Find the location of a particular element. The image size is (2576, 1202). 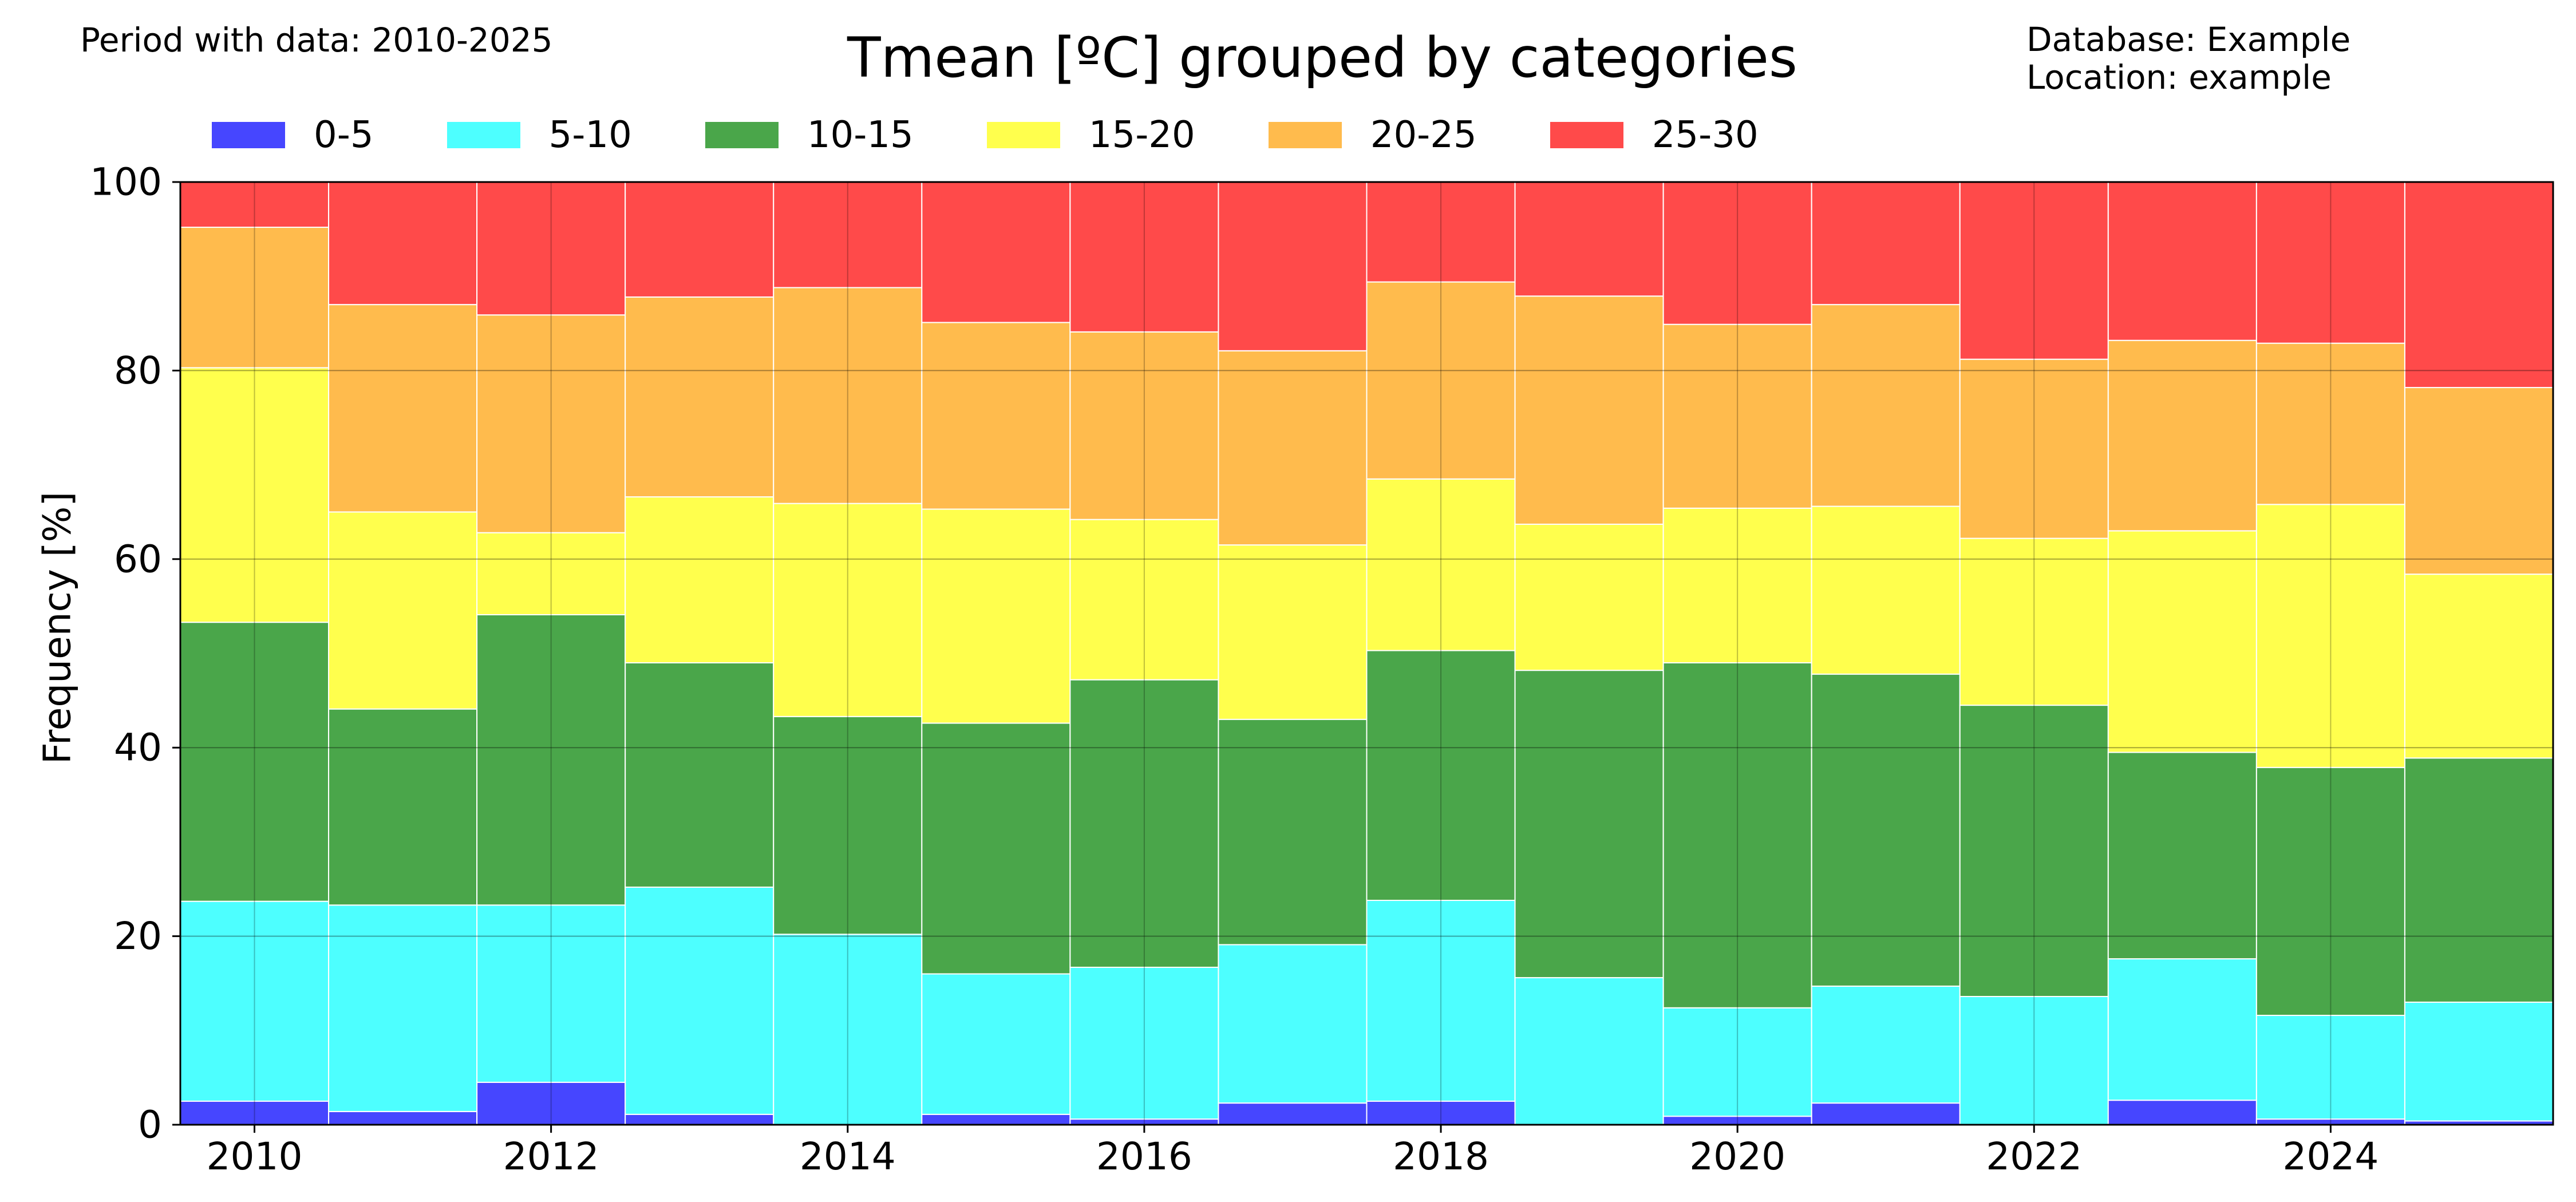

y-tick-label: 60 is located at coordinates (138, 559).